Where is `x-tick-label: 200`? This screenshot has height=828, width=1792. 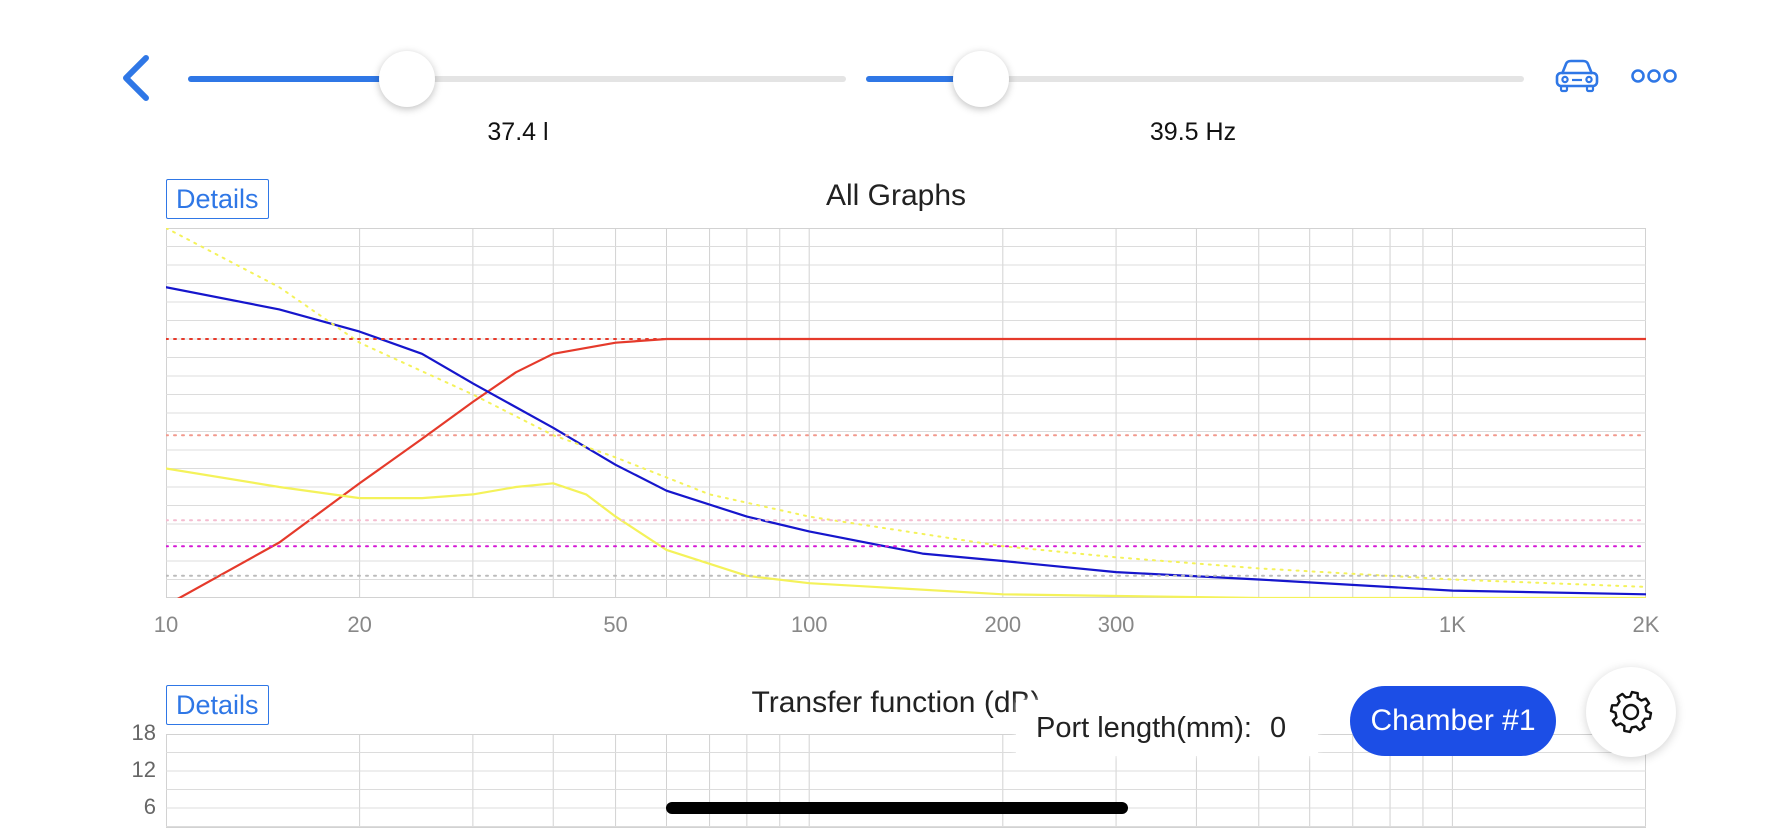
x-tick-label: 200 is located at coordinates (1003, 624).